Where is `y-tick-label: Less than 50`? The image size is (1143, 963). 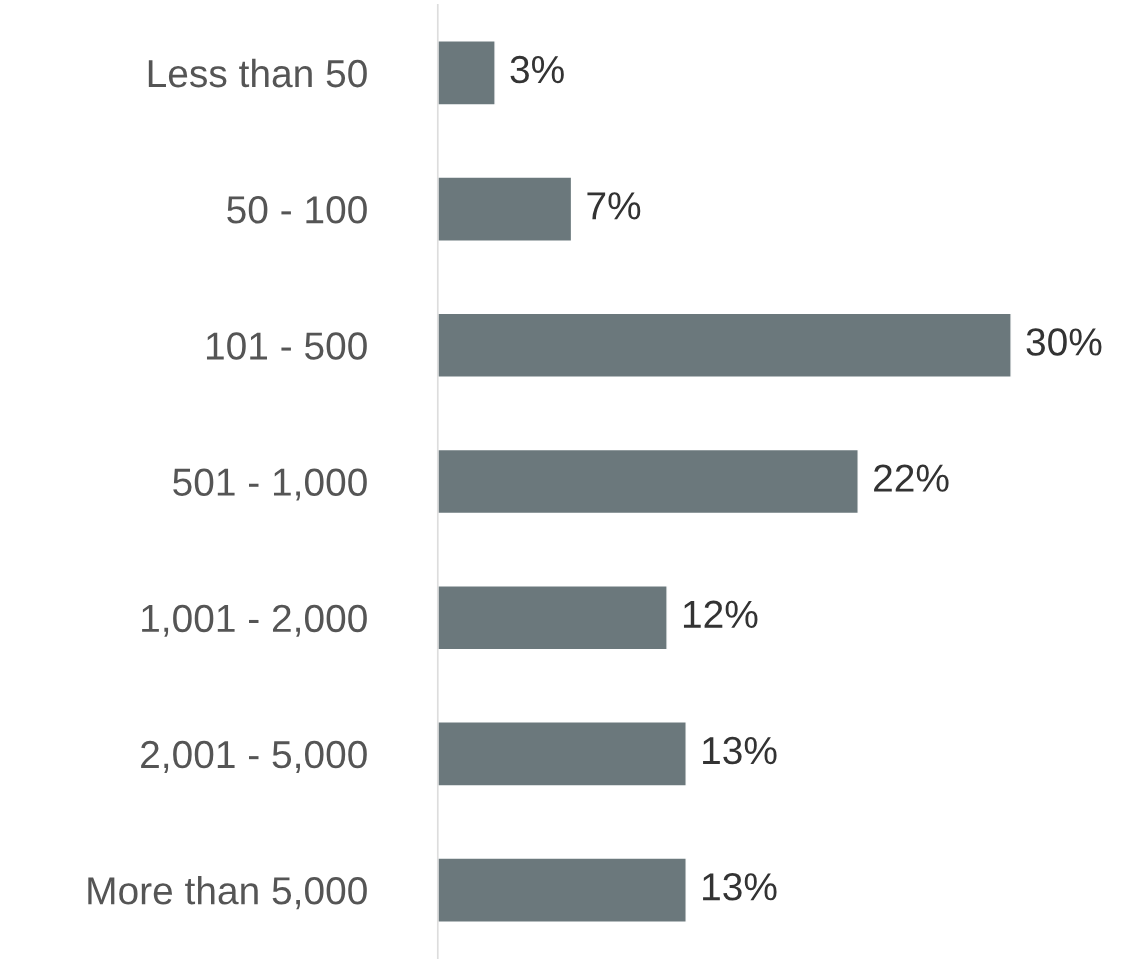 y-tick-label: Less than 50 is located at coordinates (257, 73).